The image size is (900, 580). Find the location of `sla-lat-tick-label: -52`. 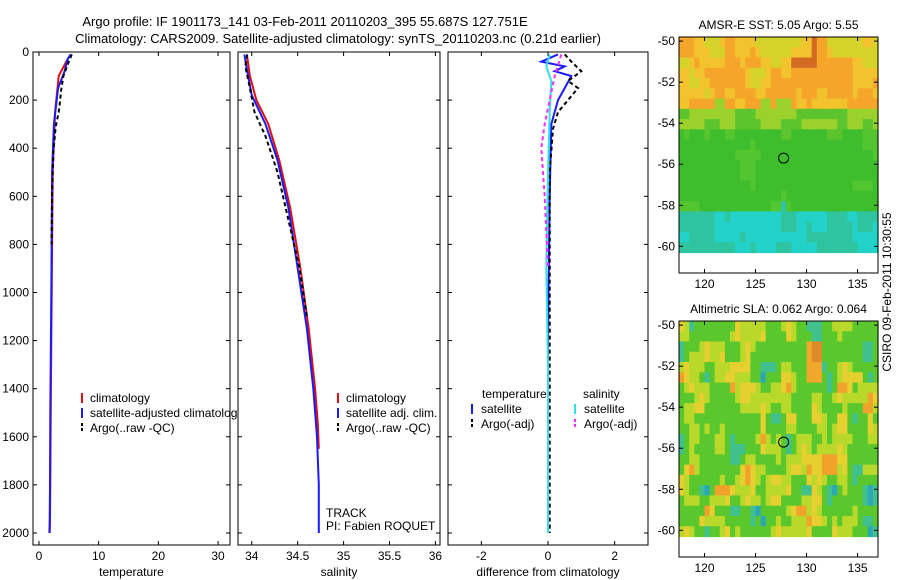

sla-lat-tick-label: -52 is located at coordinates (667, 366).